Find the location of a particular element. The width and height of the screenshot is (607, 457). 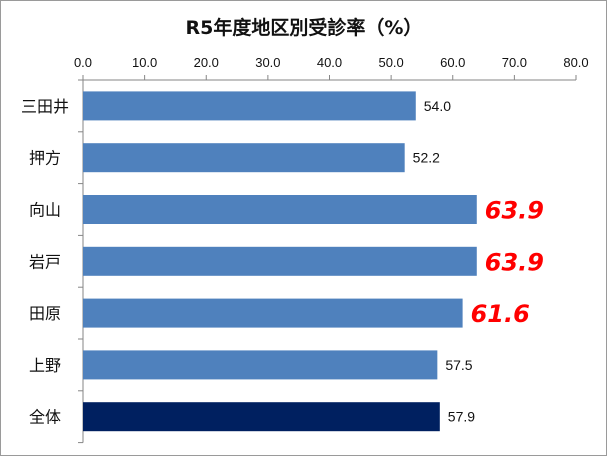

chart-title: R5年度地区別受診率（%） is located at coordinates (304, 27).